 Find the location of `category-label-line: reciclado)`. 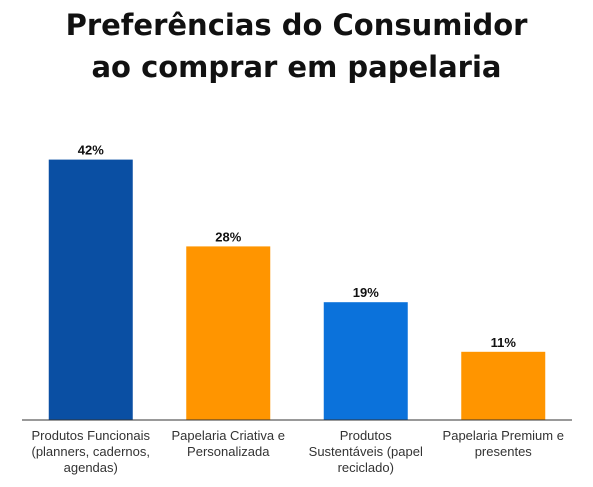

category-label-line: reciclado) is located at coordinates (366, 467).